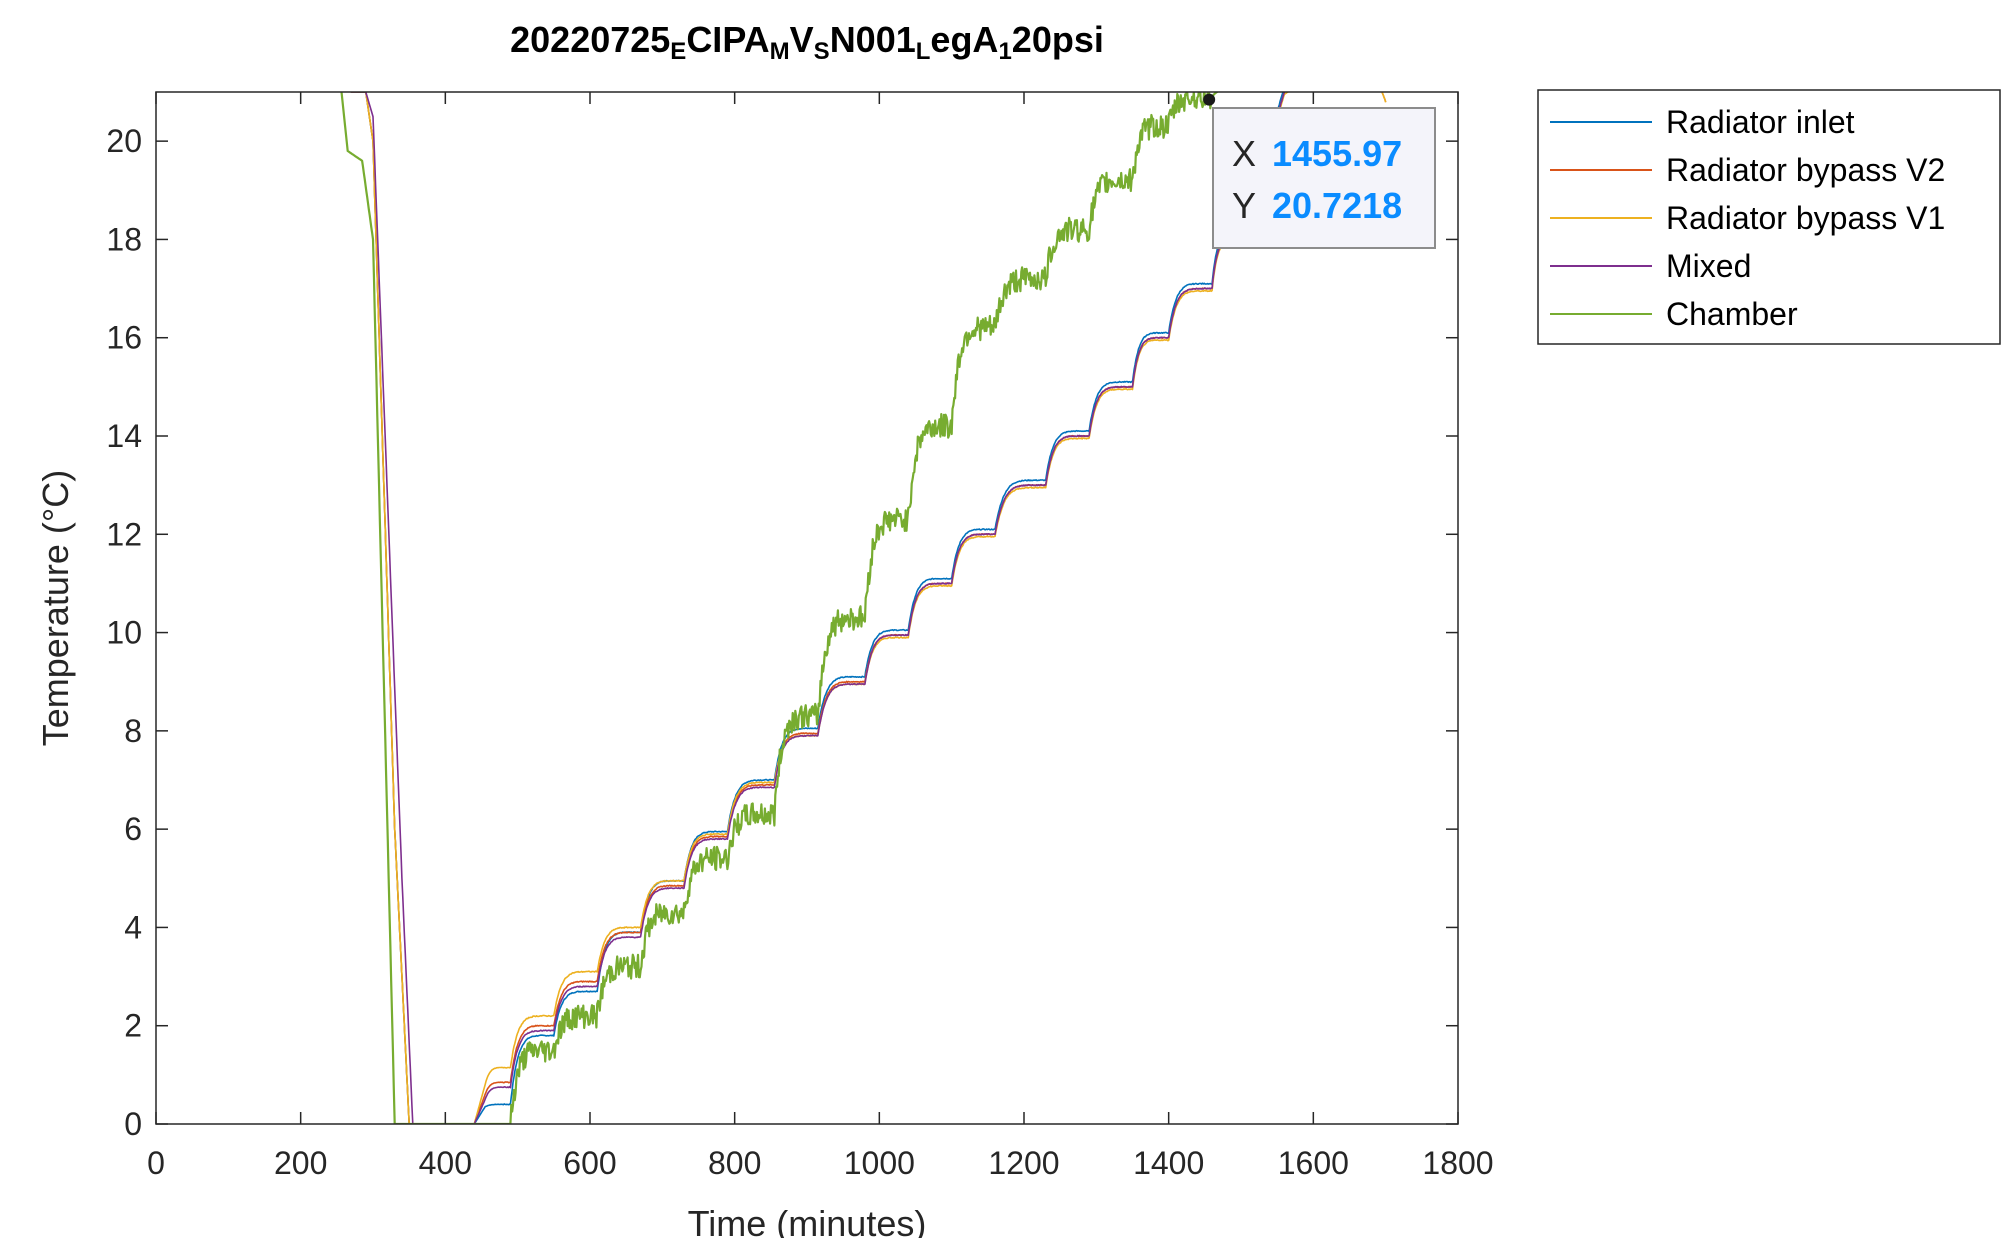  What do you see at coordinates (1168, 1163) in the screenshot?
I see `x-tick-label: 1400` at bounding box center [1168, 1163].